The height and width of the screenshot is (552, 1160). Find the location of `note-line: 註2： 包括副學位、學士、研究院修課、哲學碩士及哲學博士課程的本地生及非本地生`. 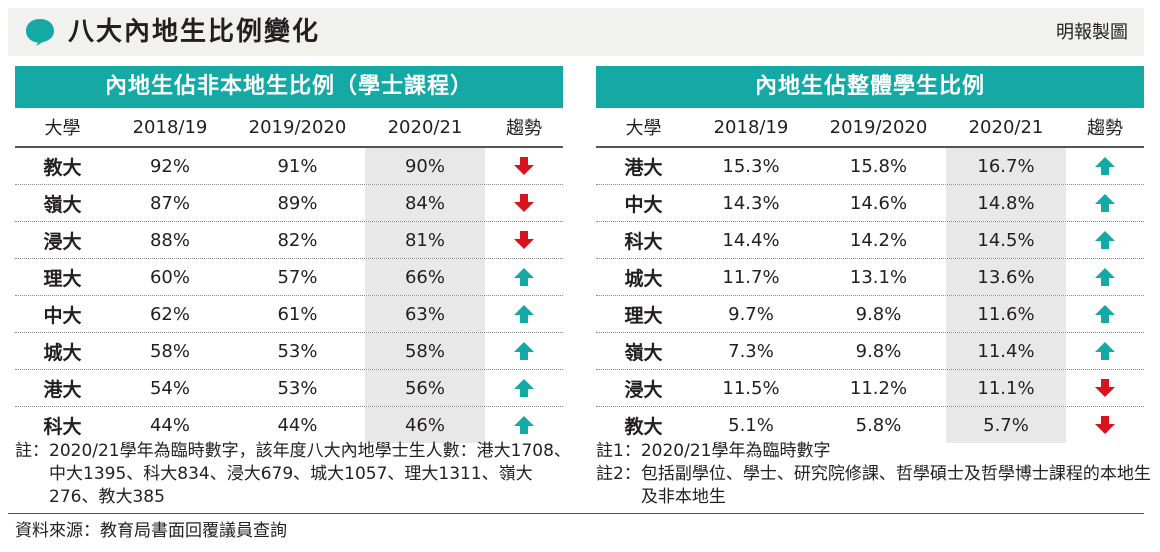

note-line: 註2： 包括副學位、學士、研究院修課、哲學碩士及哲學博士課程的本地生及非本地生 is located at coordinates (876, 486).